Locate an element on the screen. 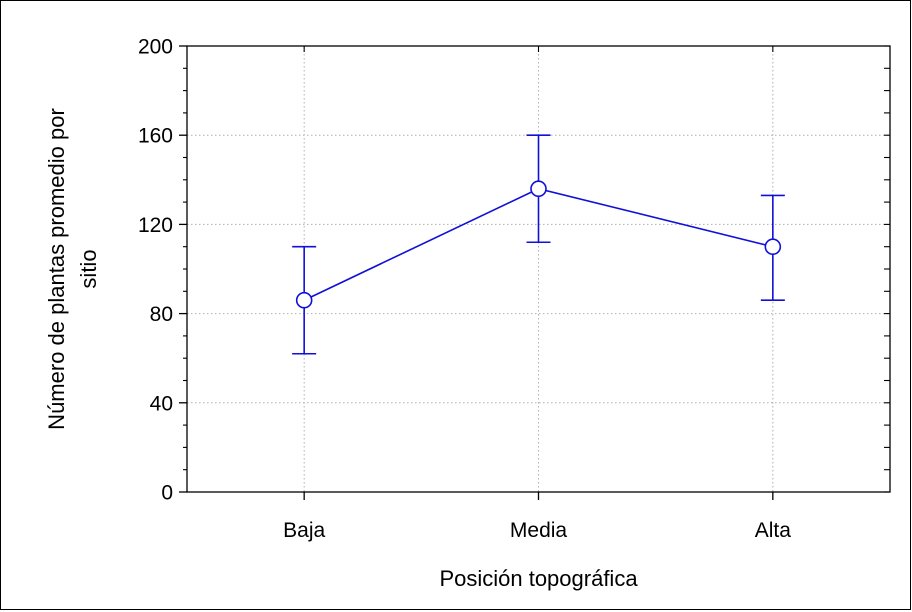  x-tick-label: Alta is located at coordinates (773, 530).